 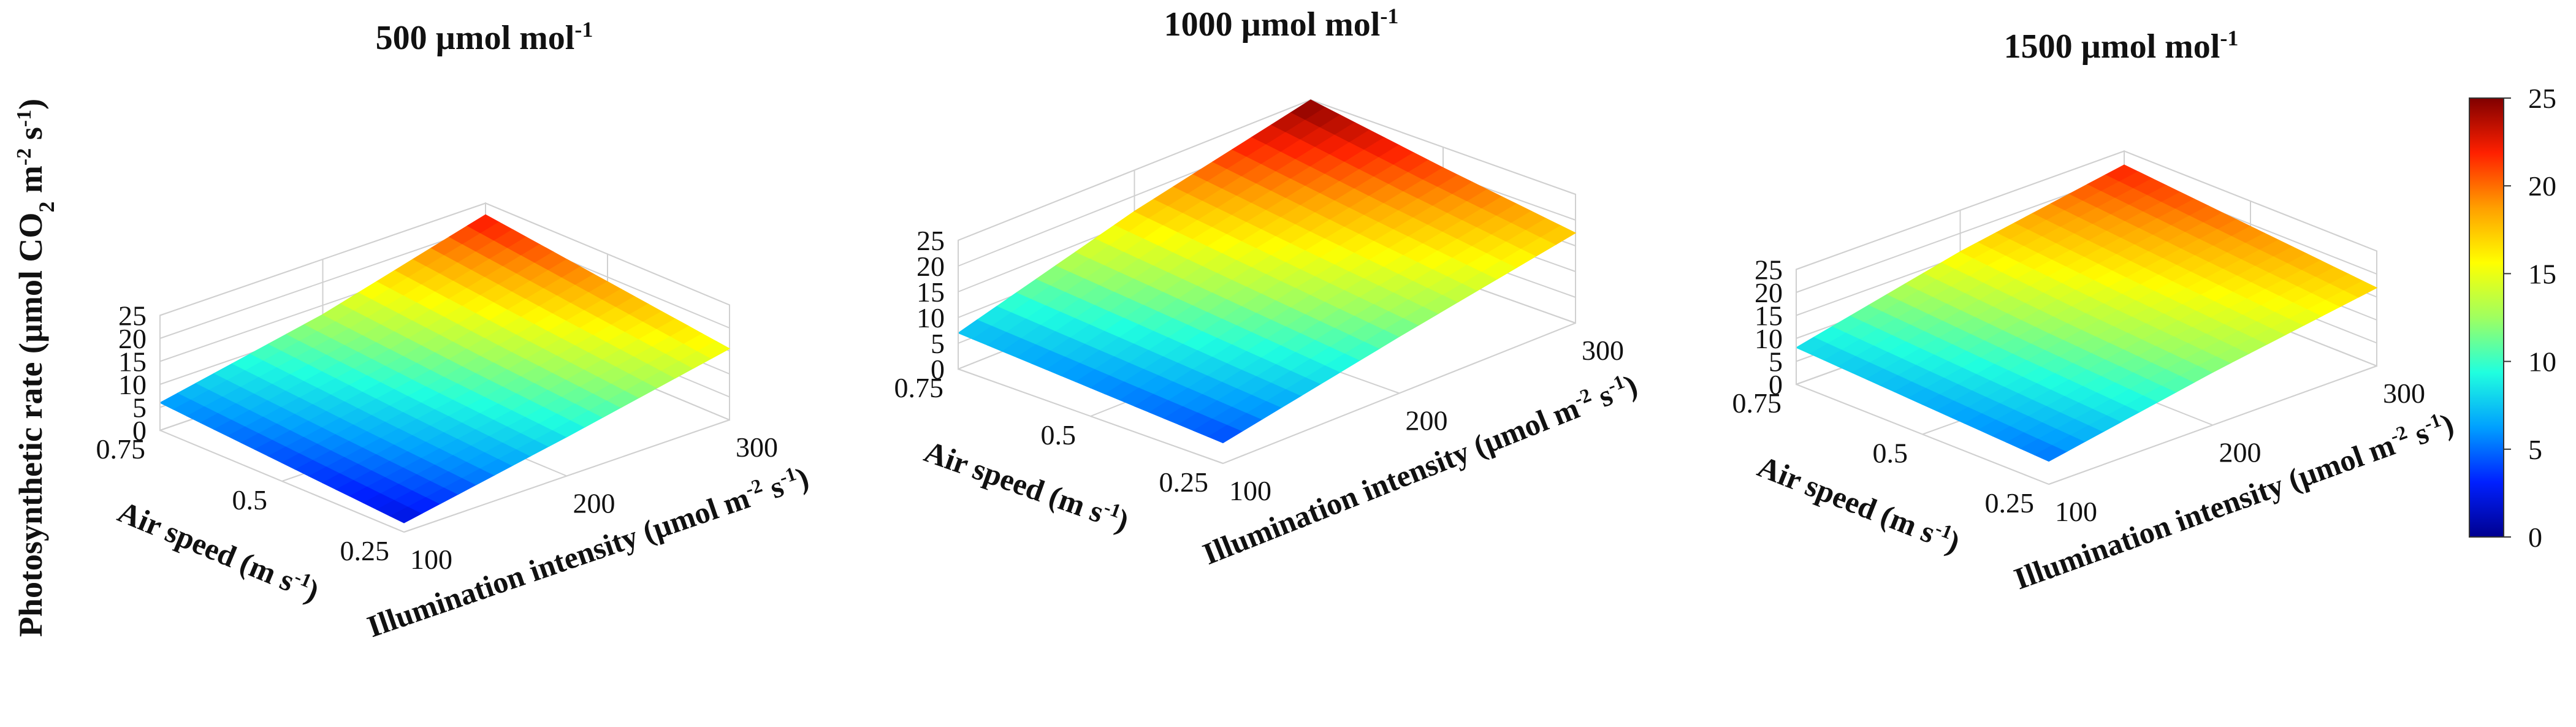 I want to click on colorbar-ticks: 0 5 10 15 20 25, so click(x=2530, y=318).